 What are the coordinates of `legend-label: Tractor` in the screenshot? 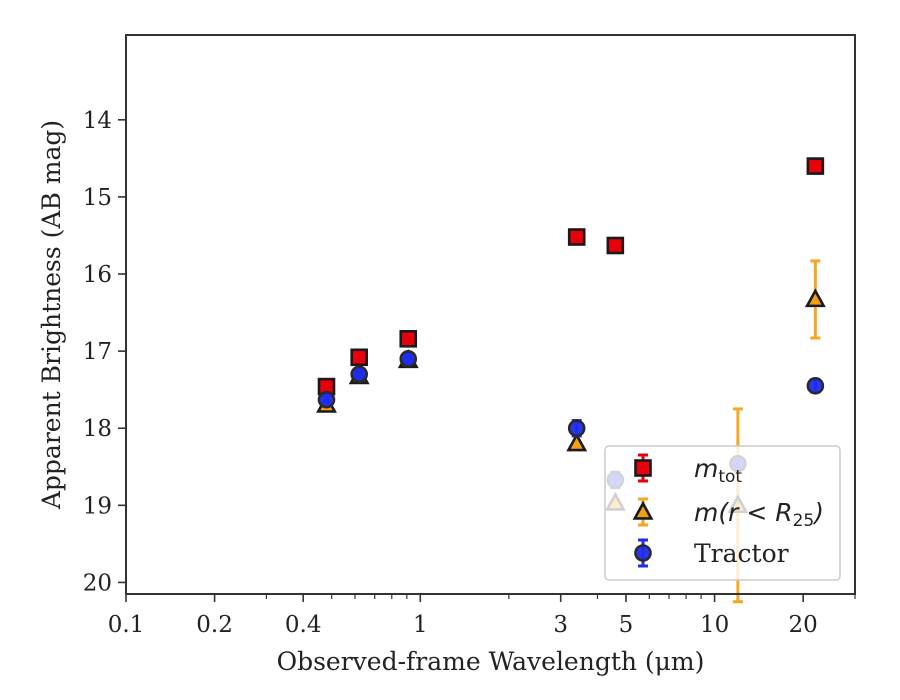 It's located at (741, 553).